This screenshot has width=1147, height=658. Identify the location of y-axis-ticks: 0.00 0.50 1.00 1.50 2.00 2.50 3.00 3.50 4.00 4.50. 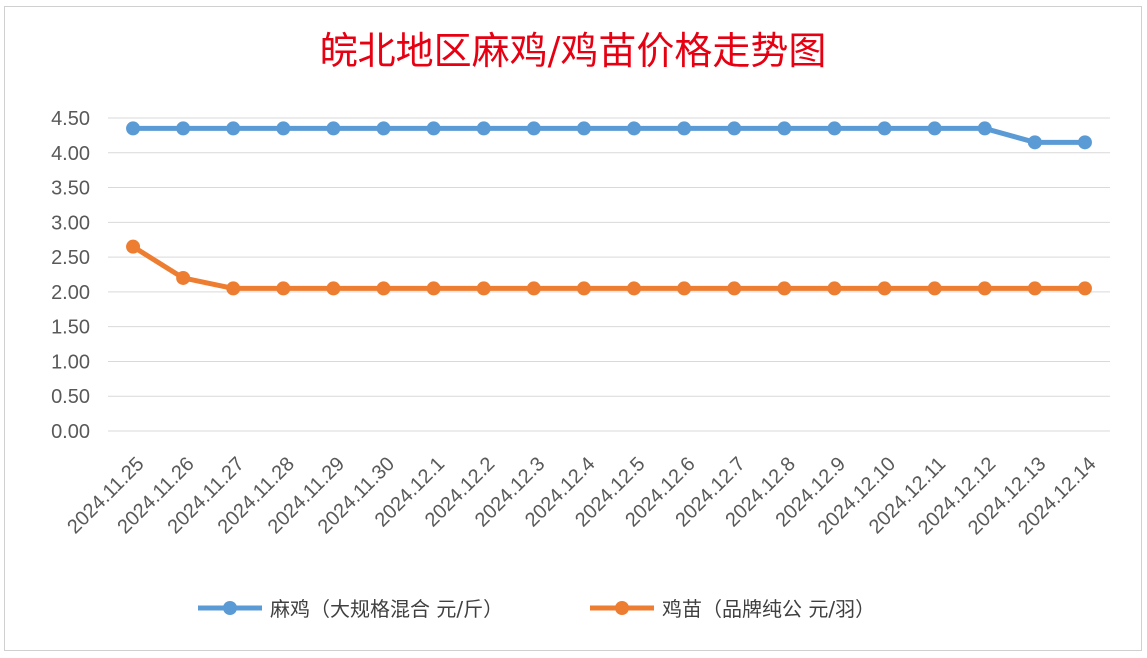
(70, 275).